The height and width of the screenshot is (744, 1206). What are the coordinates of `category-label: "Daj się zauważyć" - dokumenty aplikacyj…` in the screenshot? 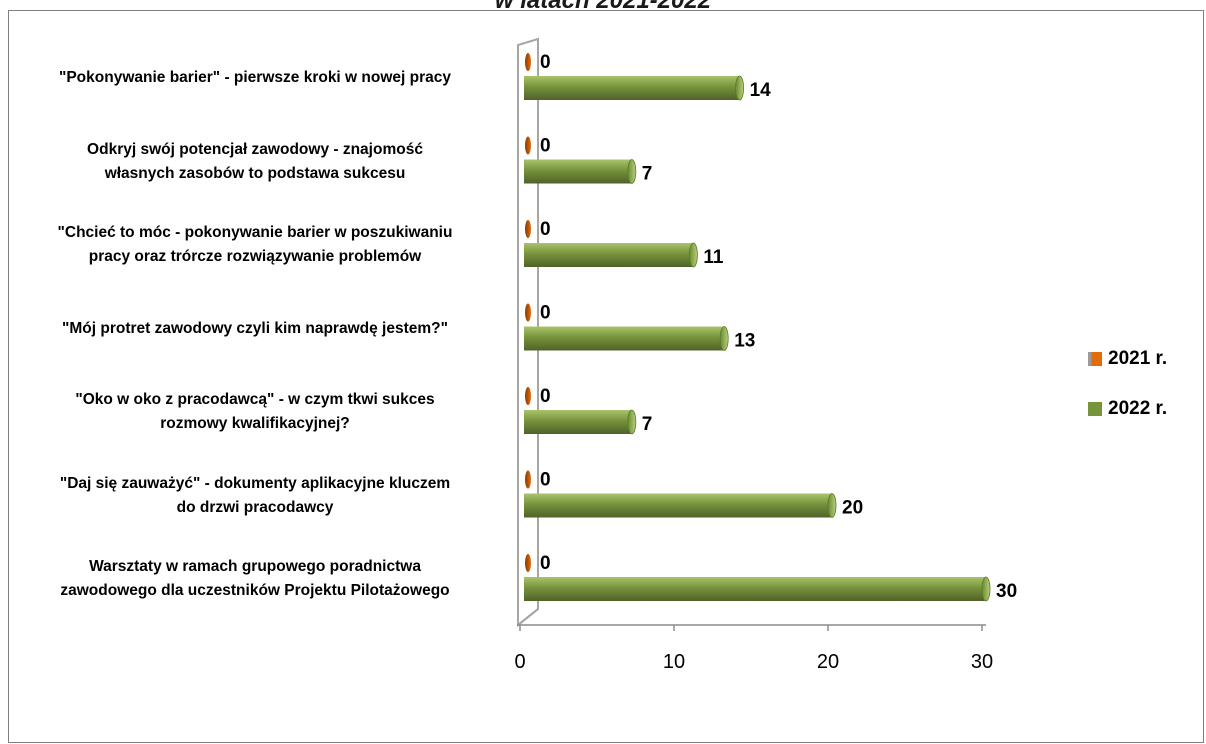 It's located at (255, 496).